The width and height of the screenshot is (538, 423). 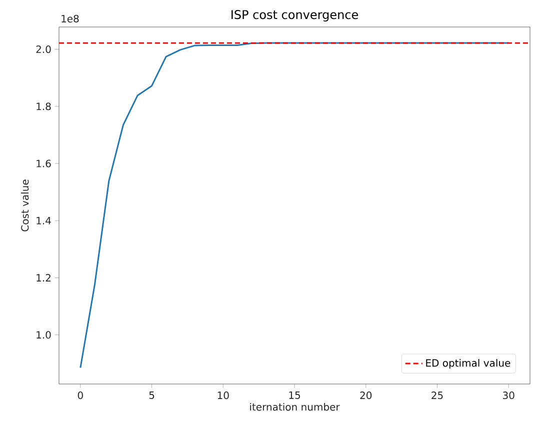 What do you see at coordinates (366, 396) in the screenshot?
I see `x-tick-label: 20` at bounding box center [366, 396].